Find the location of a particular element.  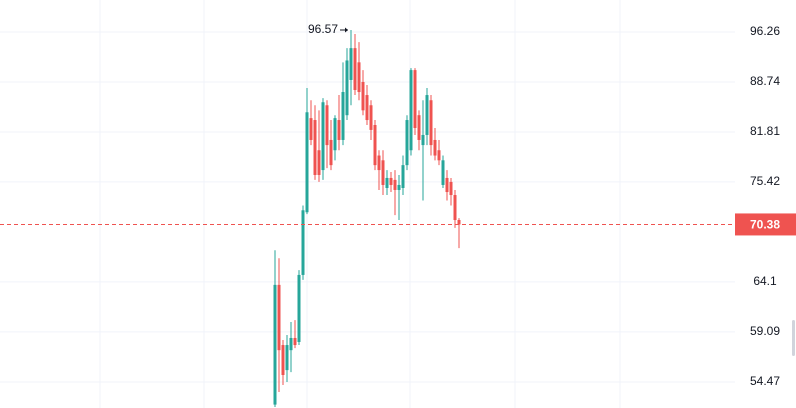

y-tick-label: 64.1 is located at coordinates (765, 281).